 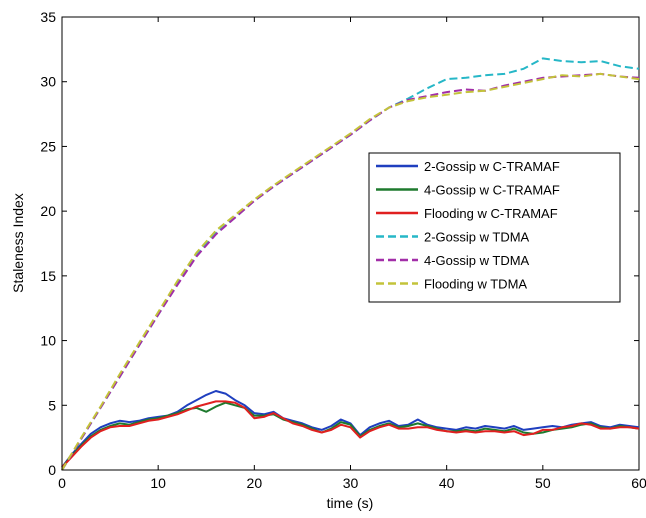 What do you see at coordinates (447, 483) in the screenshot?
I see `x-tick-label: 40` at bounding box center [447, 483].